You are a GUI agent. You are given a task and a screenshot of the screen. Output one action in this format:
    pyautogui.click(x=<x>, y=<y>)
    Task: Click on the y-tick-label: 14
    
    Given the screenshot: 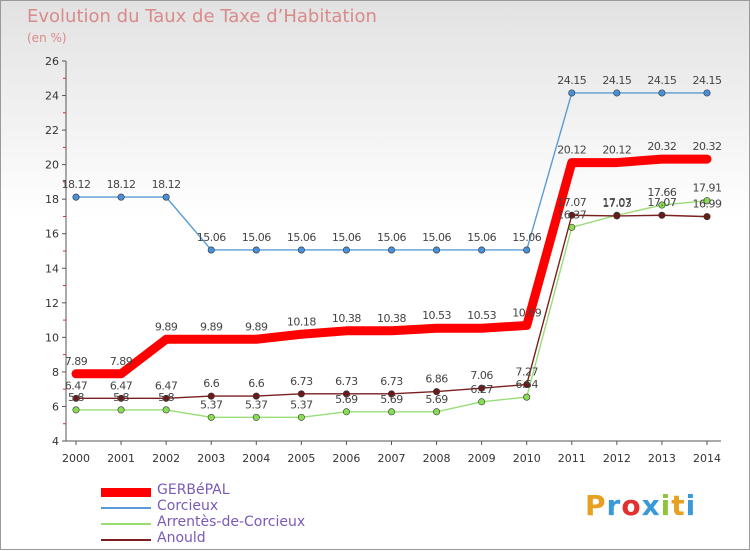 What is the action you would take?
    pyautogui.click(x=52, y=268)
    